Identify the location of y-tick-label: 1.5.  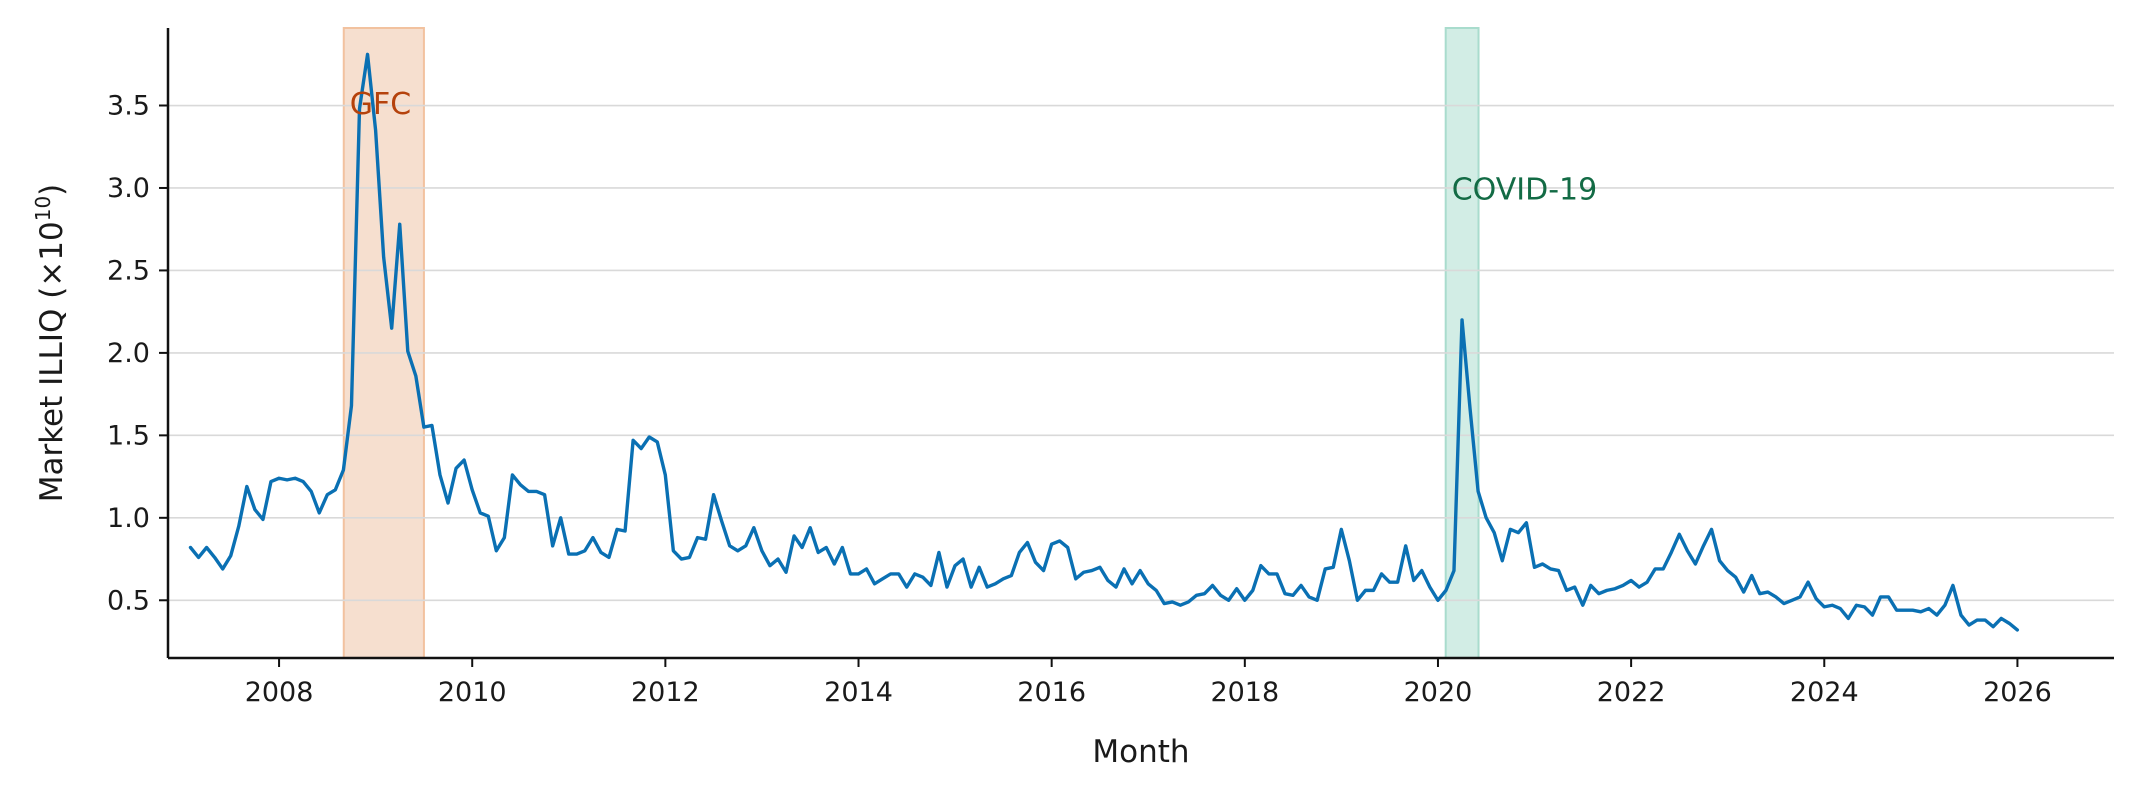
(128, 435).